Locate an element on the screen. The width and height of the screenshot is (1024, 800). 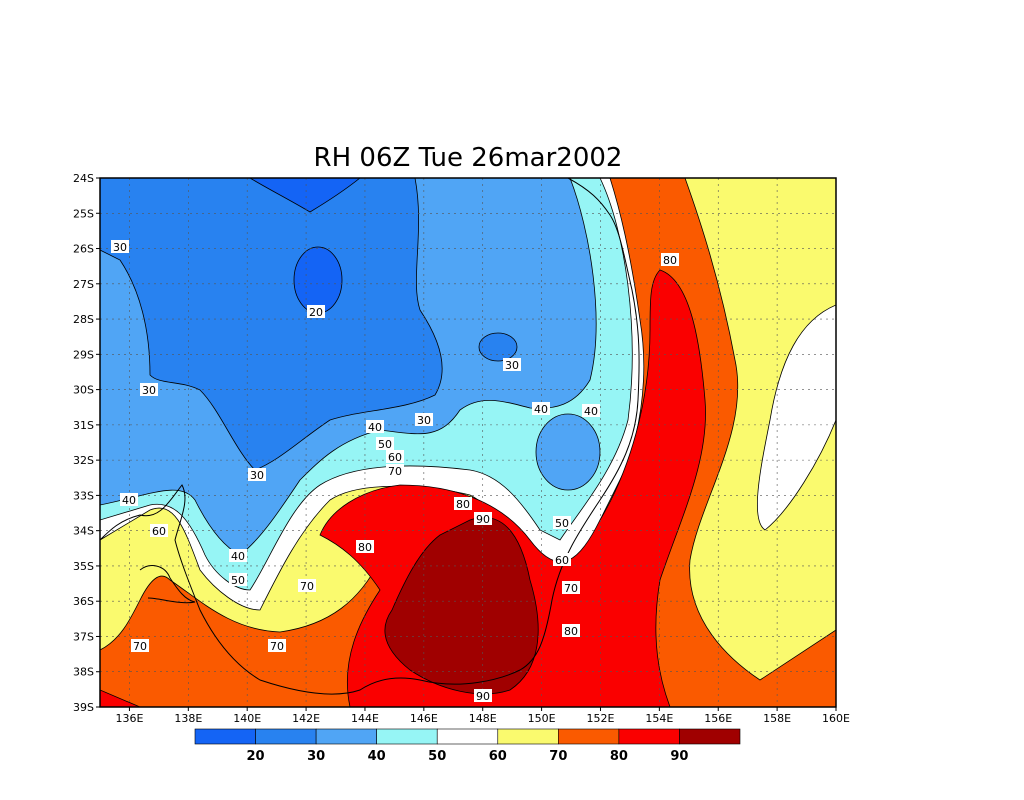
lon-tick-label: 158E is located at coordinates (777, 718).